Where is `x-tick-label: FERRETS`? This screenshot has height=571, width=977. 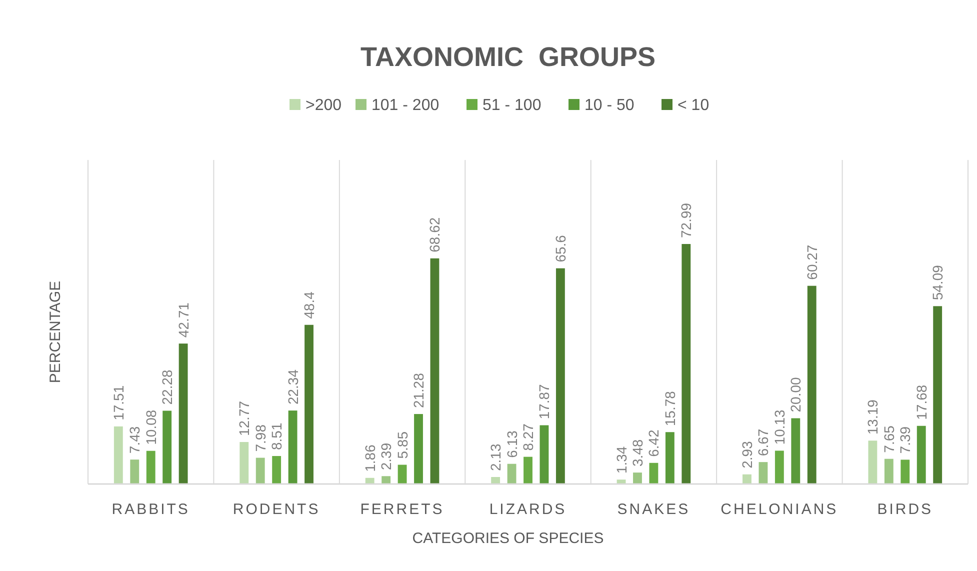 x-tick-label: FERRETS is located at coordinates (402, 509).